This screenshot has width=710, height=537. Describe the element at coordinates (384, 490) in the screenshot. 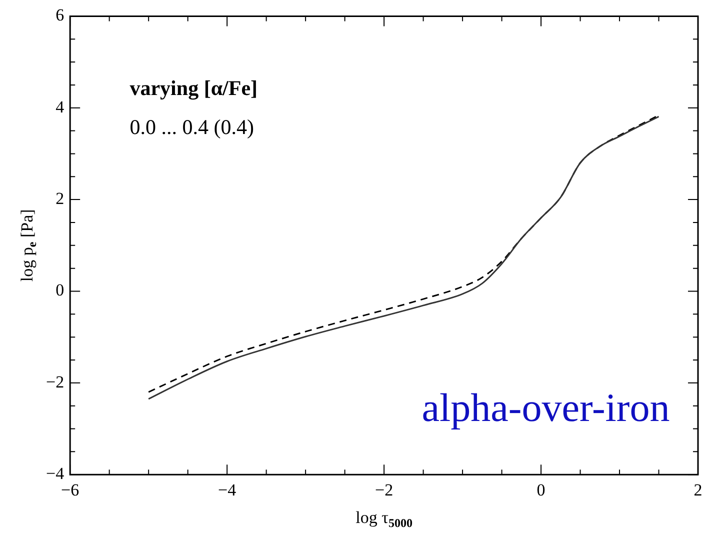

I see `x-tick-label: −2` at that location.